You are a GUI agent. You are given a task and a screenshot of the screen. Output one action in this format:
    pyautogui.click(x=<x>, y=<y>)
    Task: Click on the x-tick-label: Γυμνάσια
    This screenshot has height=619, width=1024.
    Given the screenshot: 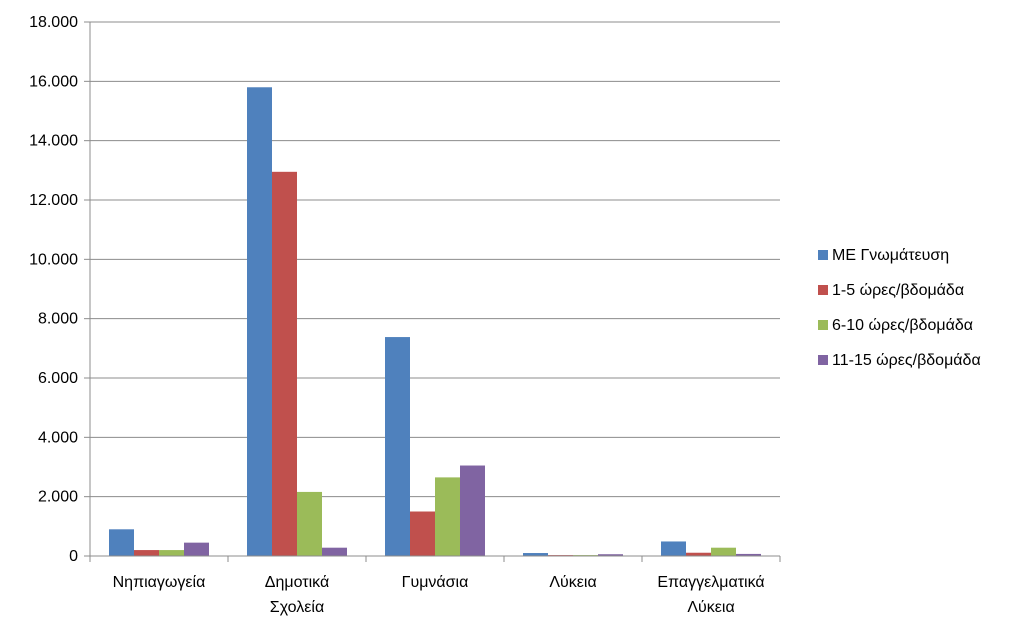 What is the action you would take?
    pyautogui.click(x=435, y=582)
    